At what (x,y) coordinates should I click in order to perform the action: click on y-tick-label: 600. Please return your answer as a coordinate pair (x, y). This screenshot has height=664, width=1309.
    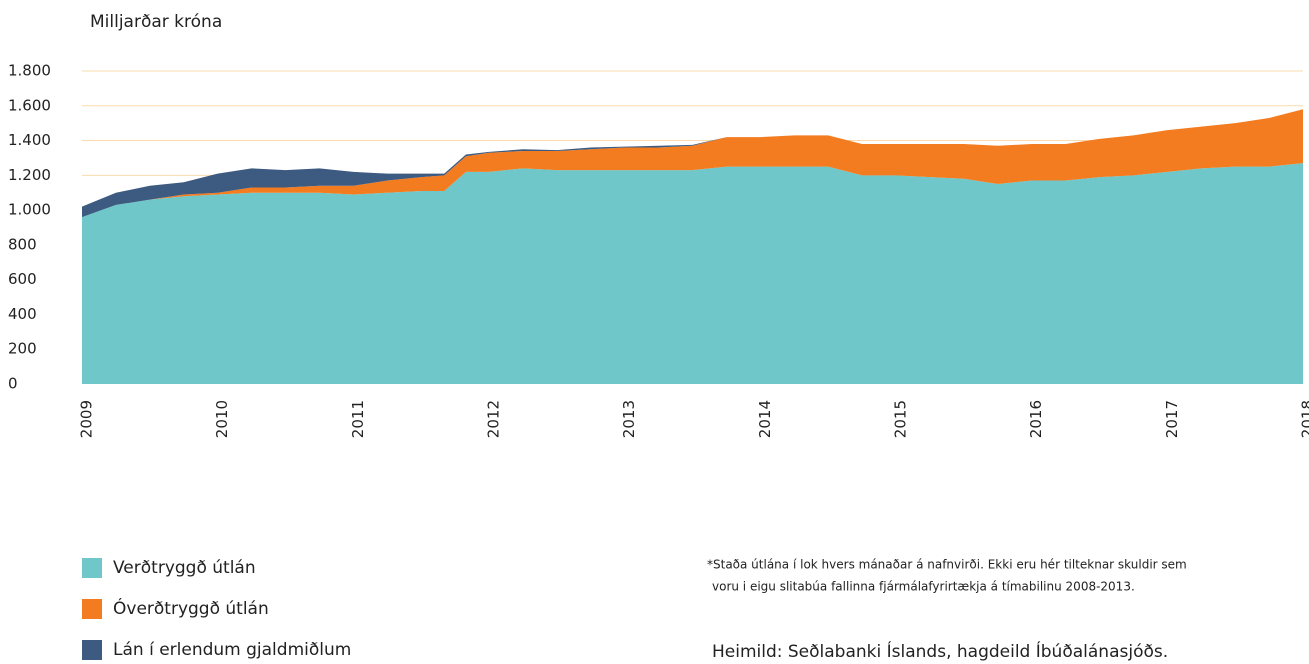
    Looking at the image, I should click on (22, 279).